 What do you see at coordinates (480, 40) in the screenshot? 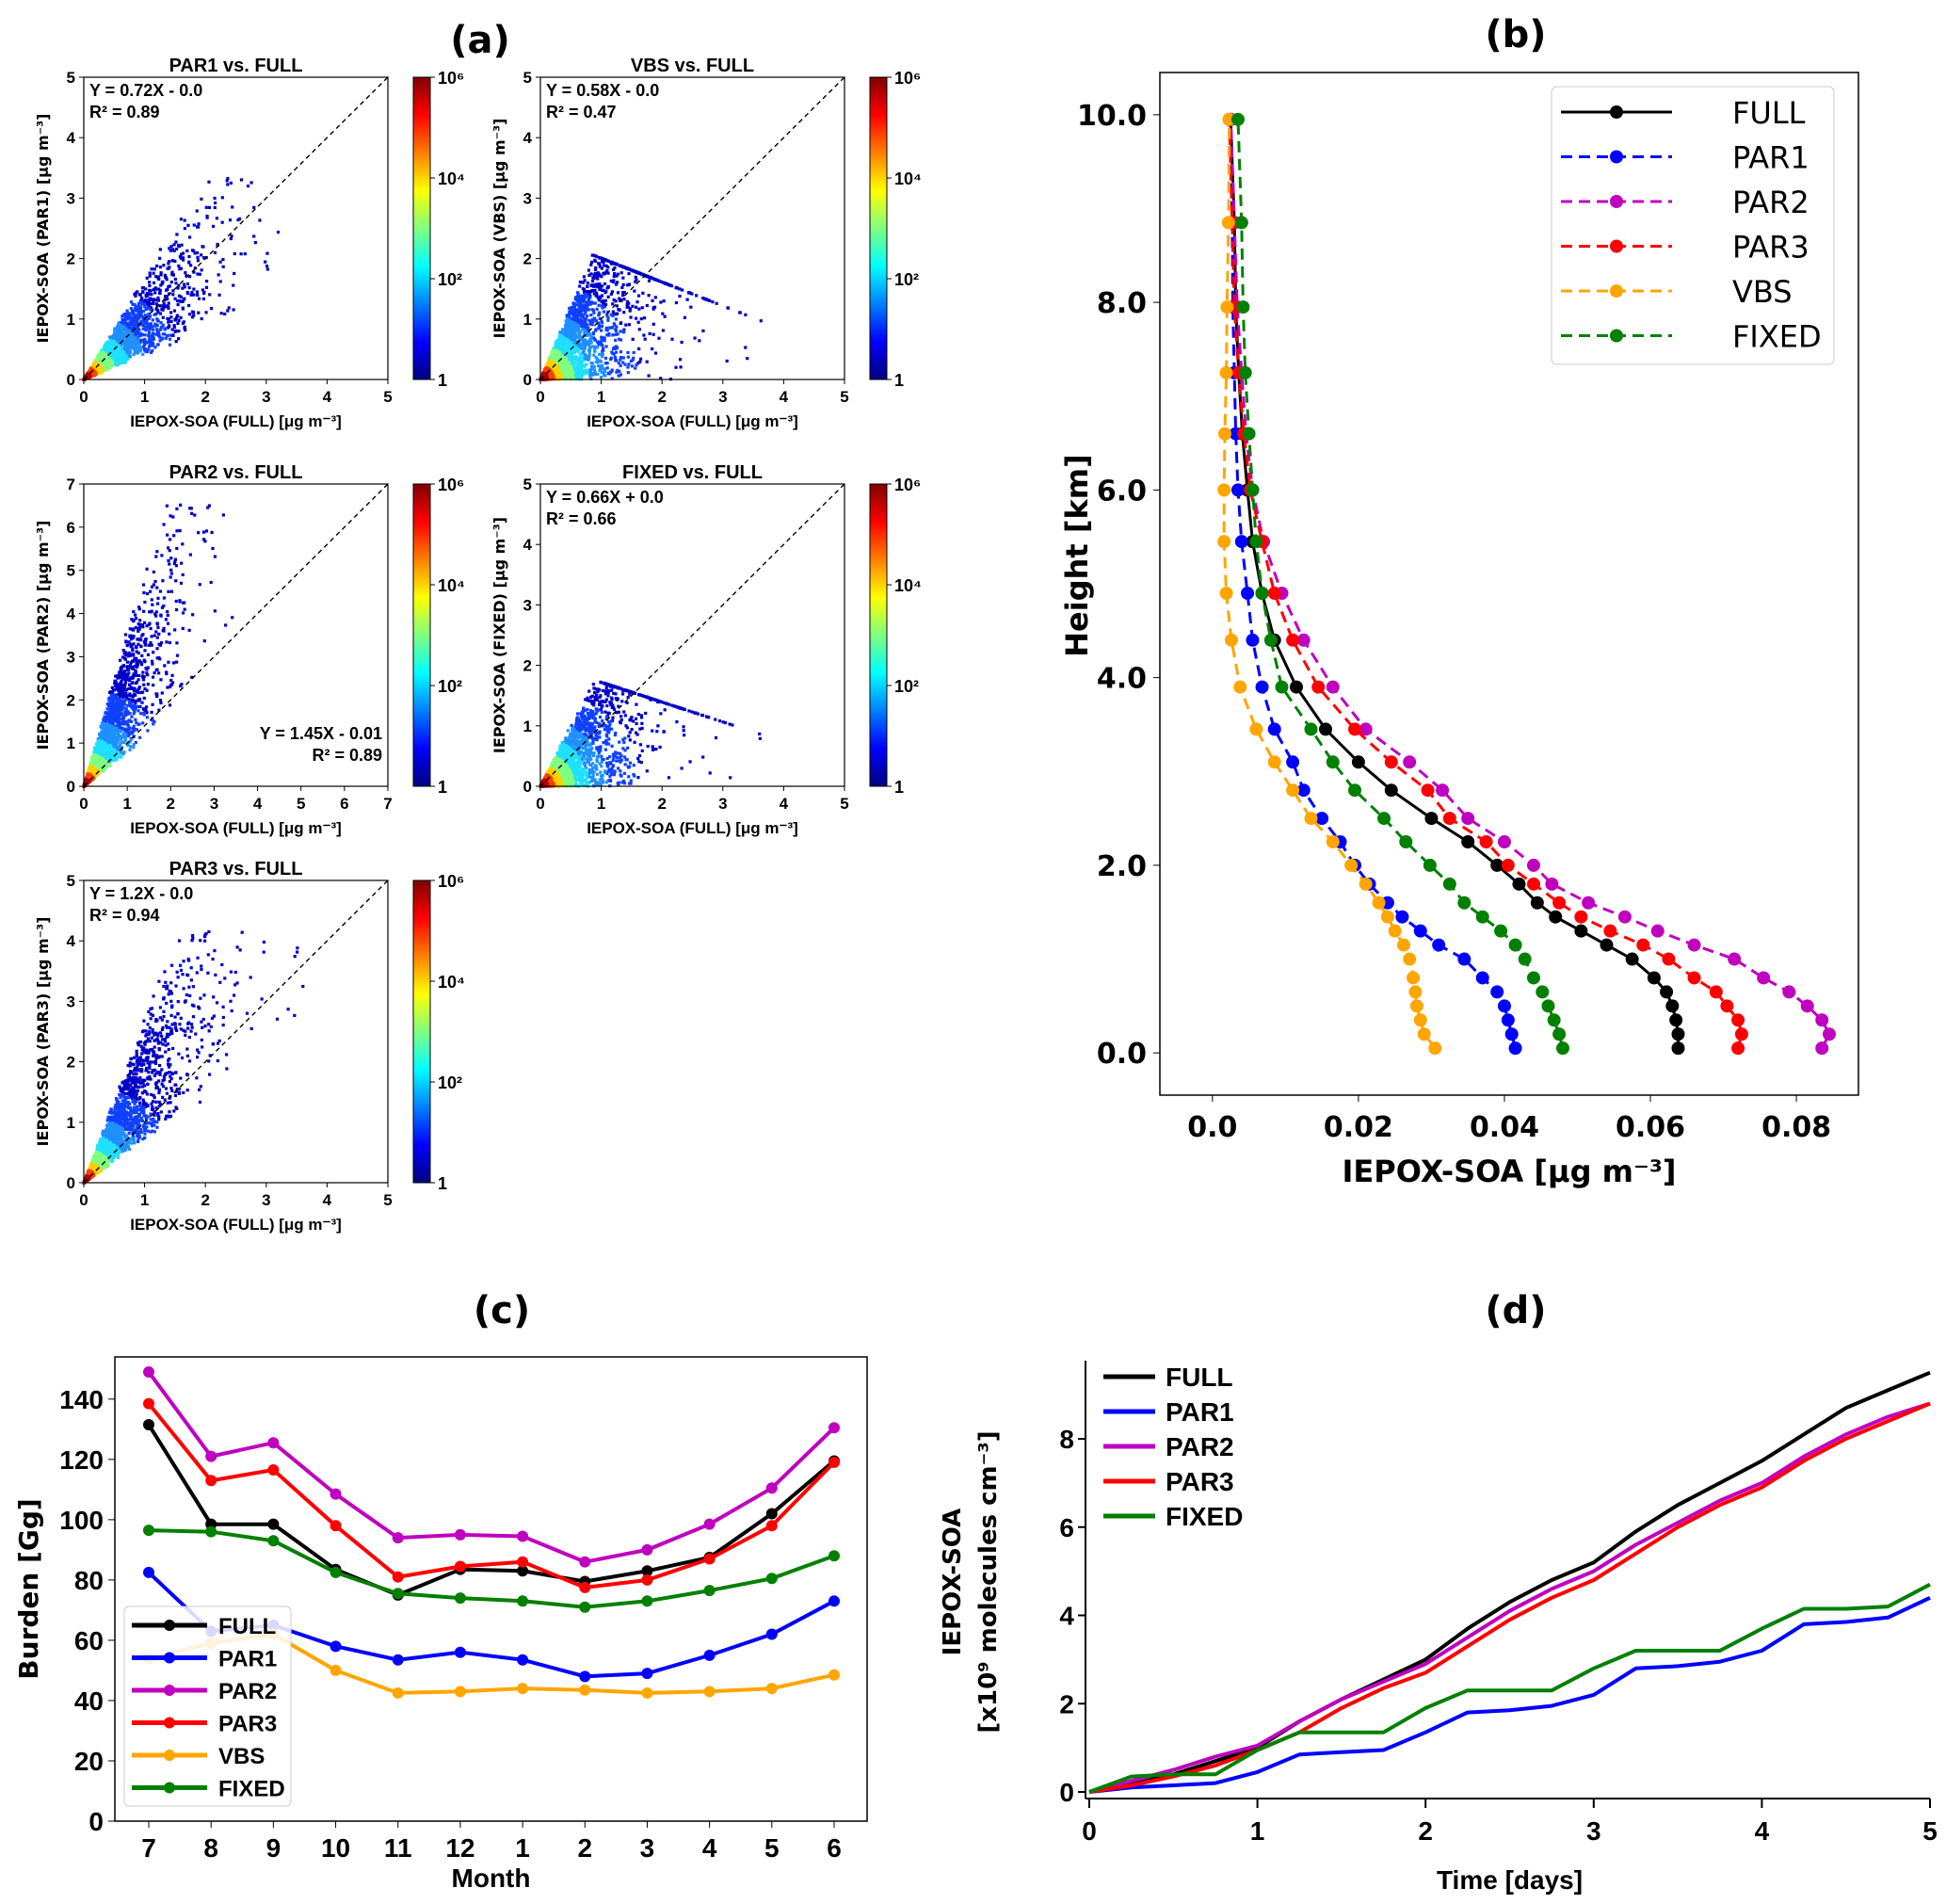
I see `panel-label-a: (a)` at bounding box center [480, 40].